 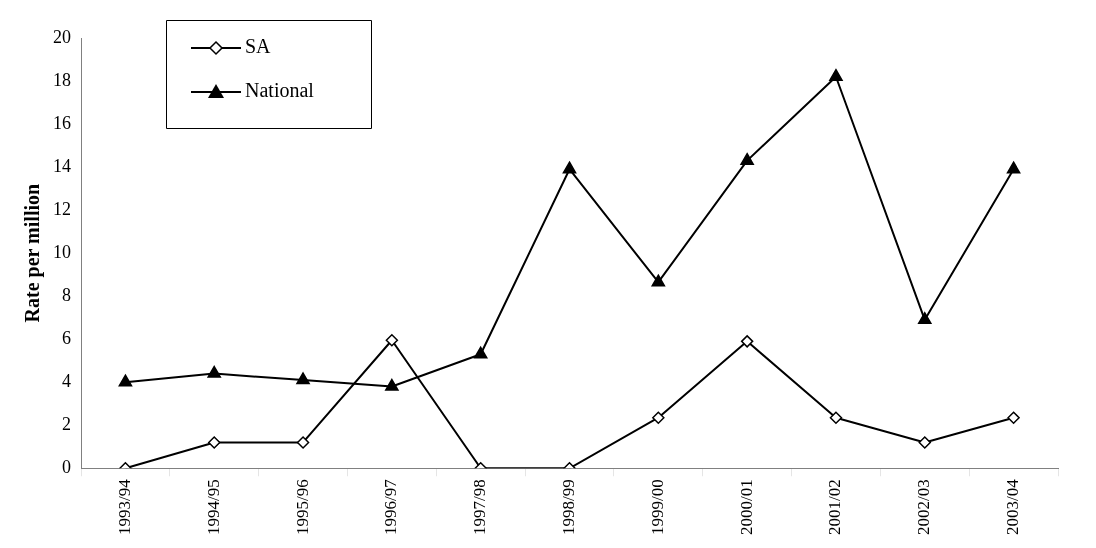 What do you see at coordinates (258, 46) in the screenshot?
I see `legend-label: SA` at bounding box center [258, 46].